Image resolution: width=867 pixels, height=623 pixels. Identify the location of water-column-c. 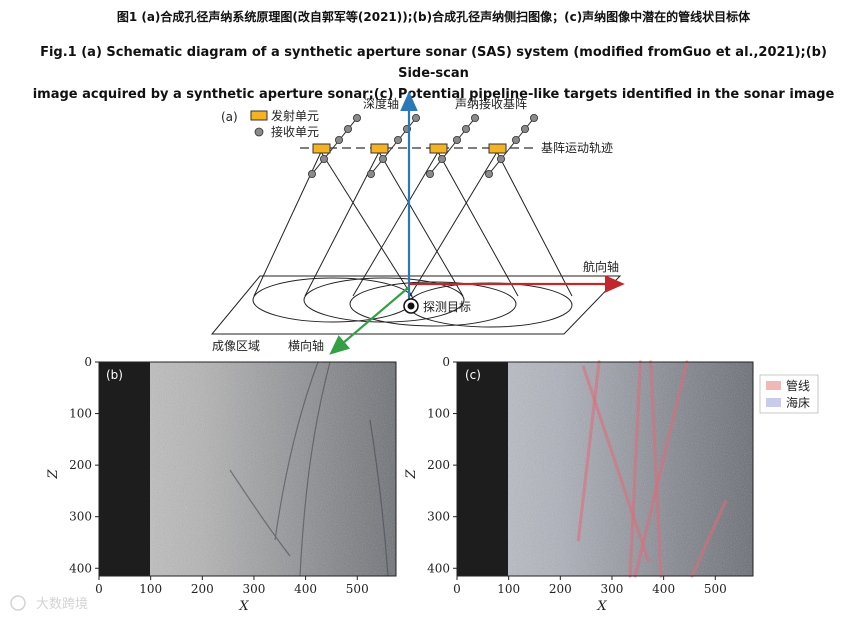
(482, 469).